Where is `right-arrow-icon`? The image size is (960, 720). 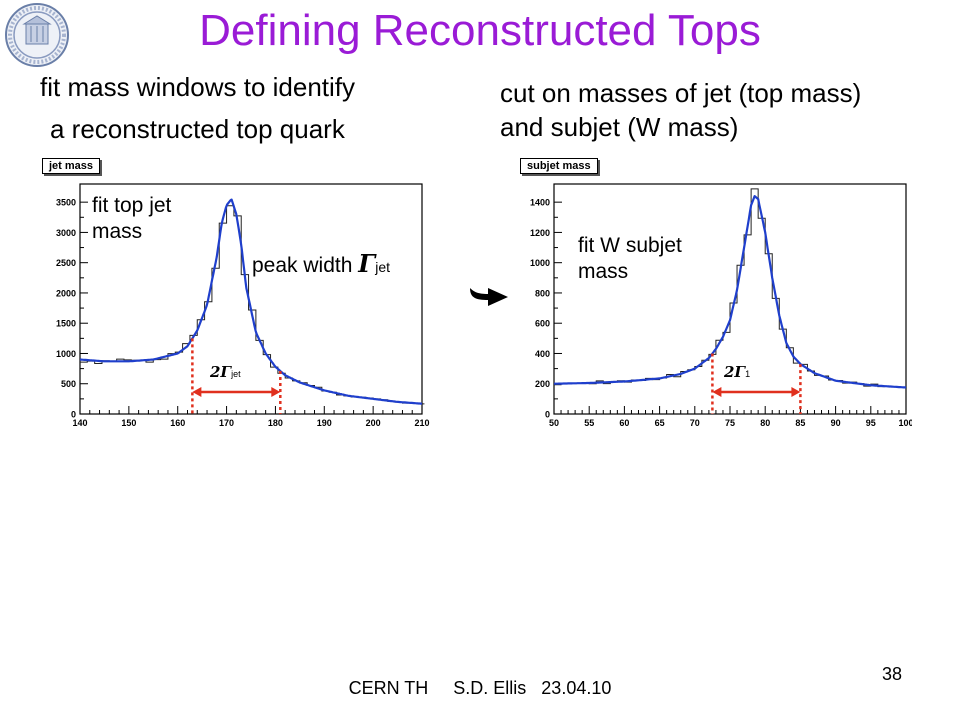
right-arrow-icon is located at coordinates (489, 297).